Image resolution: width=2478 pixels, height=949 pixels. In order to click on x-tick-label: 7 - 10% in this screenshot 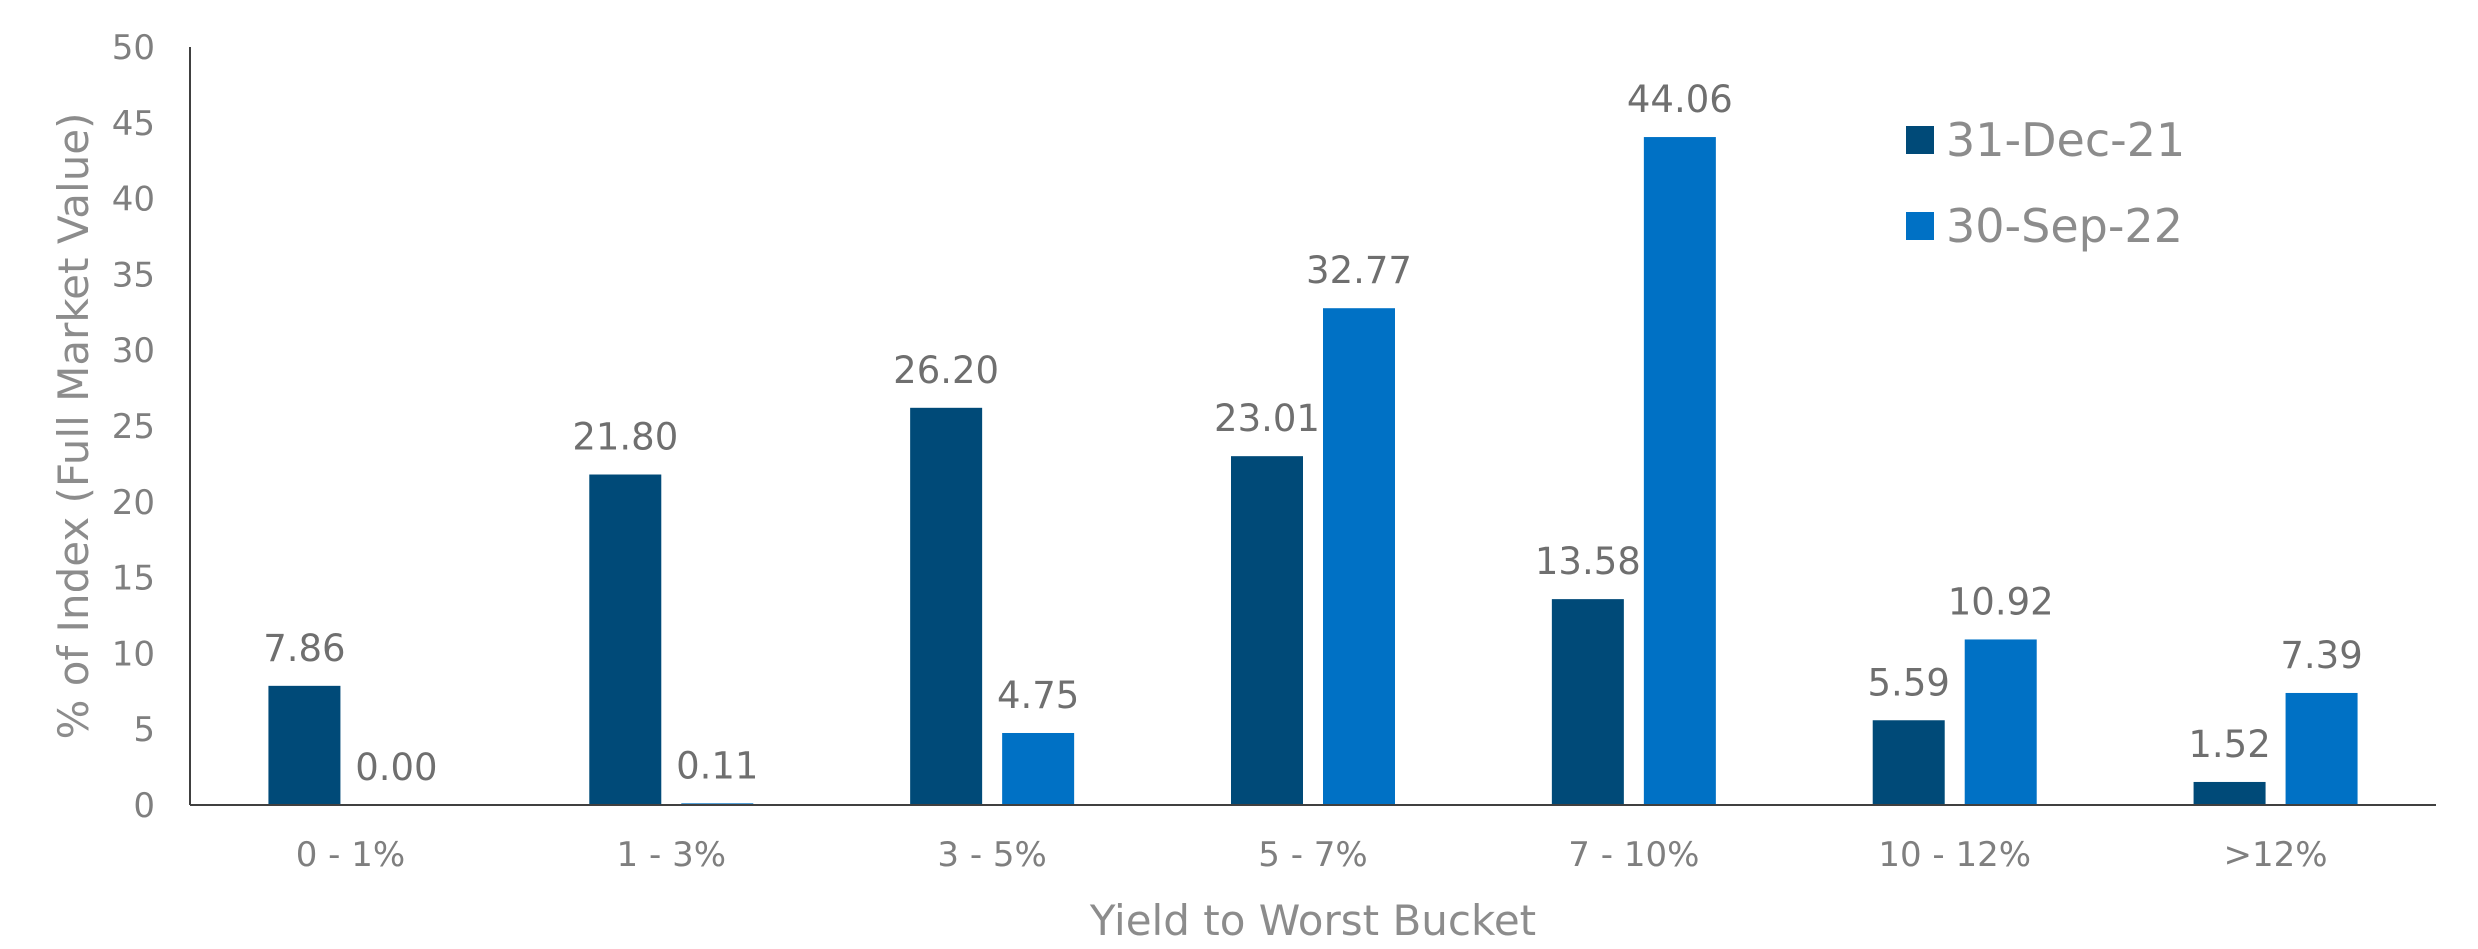, I will do `click(1633, 855)`.